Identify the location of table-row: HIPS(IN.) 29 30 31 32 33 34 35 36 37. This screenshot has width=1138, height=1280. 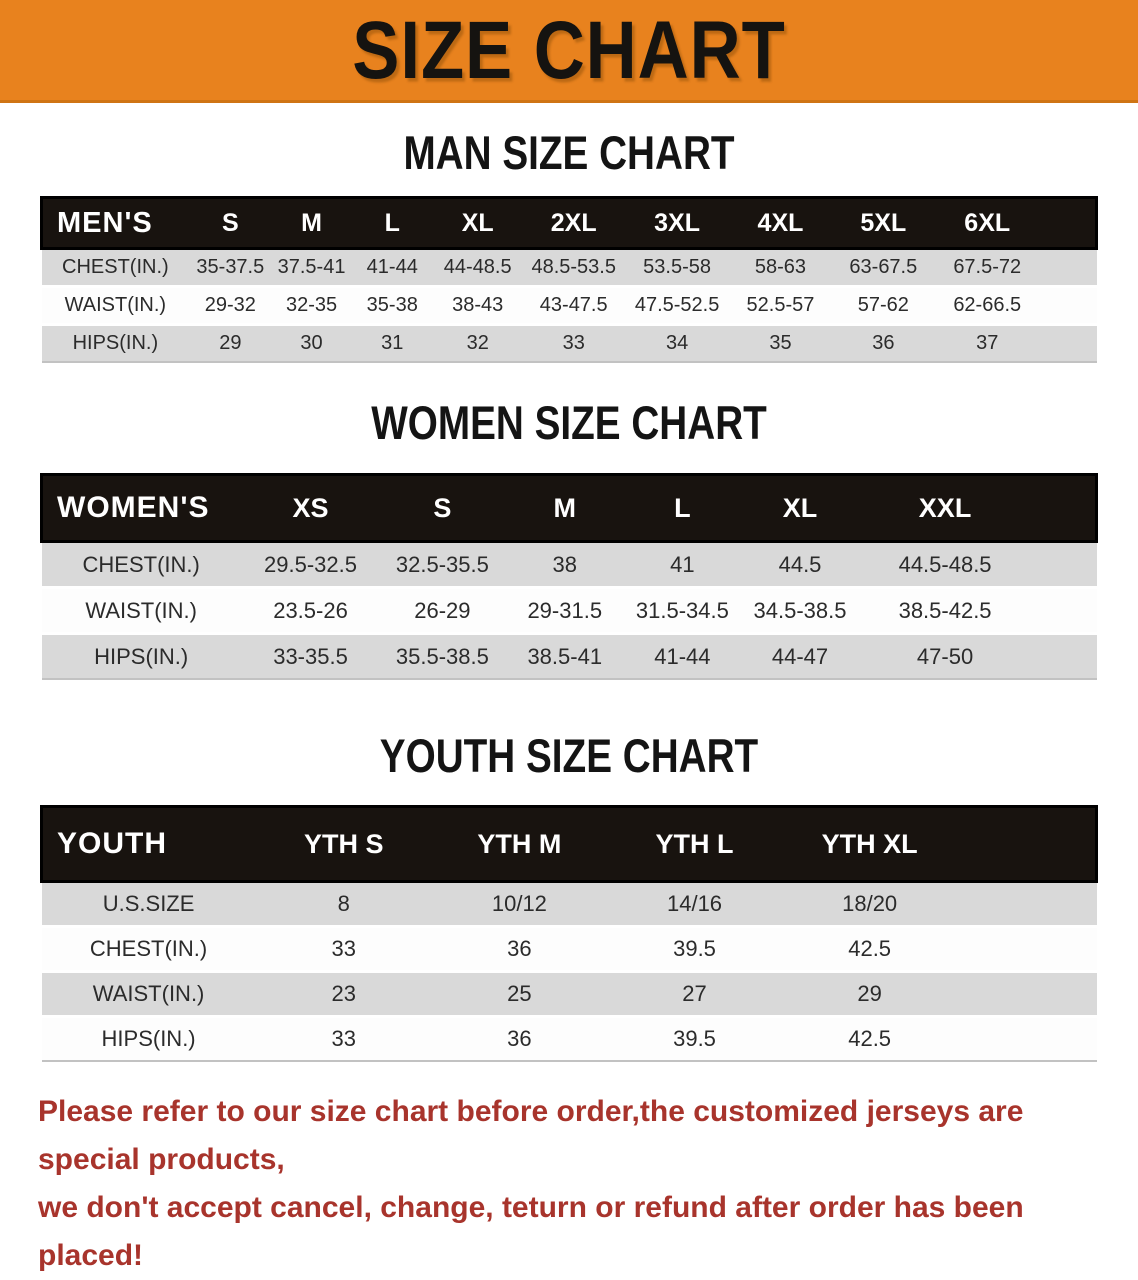
(569, 342).